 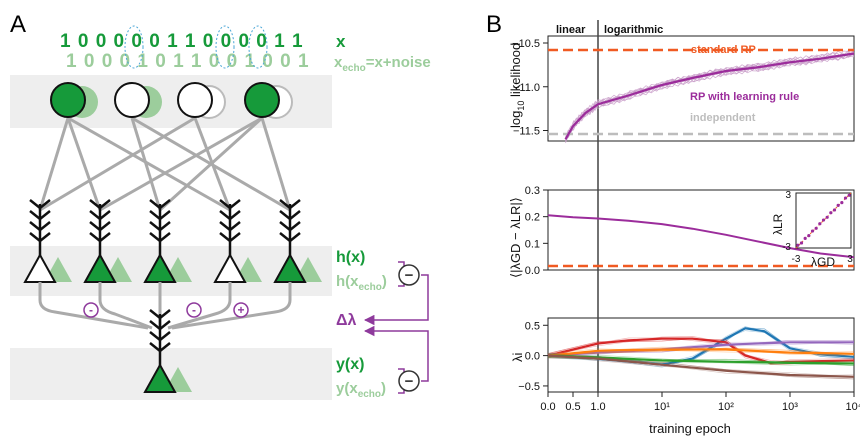 What do you see at coordinates (850, 259) in the screenshot?
I see `inset-xtick: 3` at bounding box center [850, 259].